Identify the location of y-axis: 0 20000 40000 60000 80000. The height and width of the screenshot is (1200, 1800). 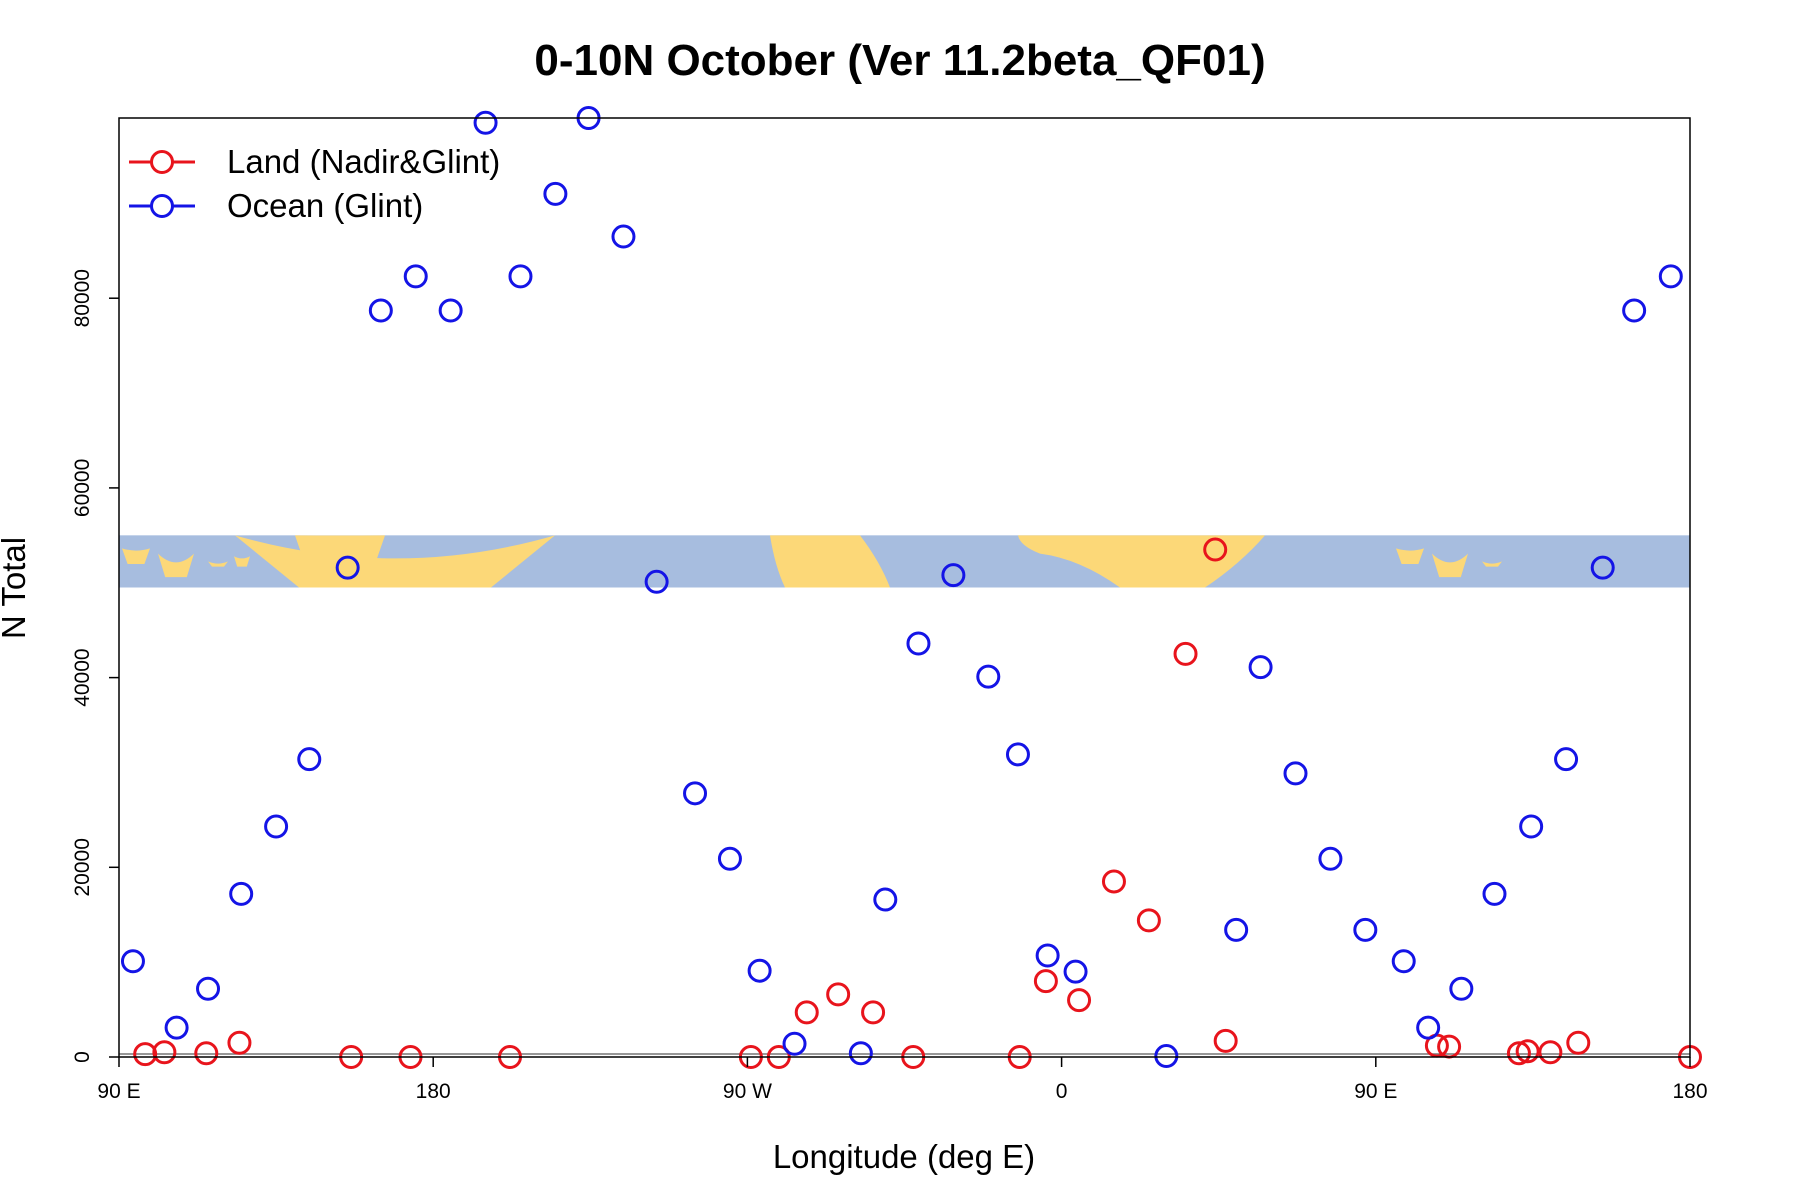
(95, 666).